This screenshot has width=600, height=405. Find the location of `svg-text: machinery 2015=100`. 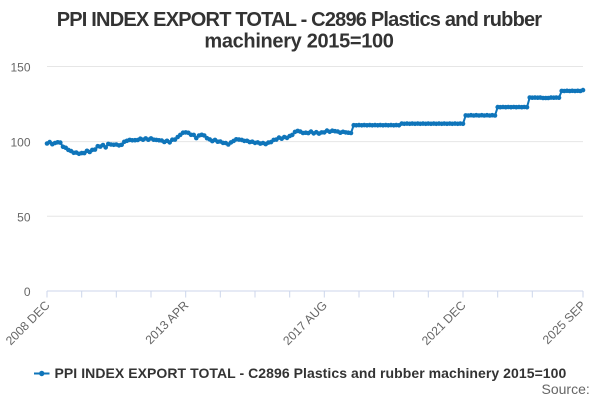

svg-text: machinery 2015=100 is located at coordinates (298, 41).